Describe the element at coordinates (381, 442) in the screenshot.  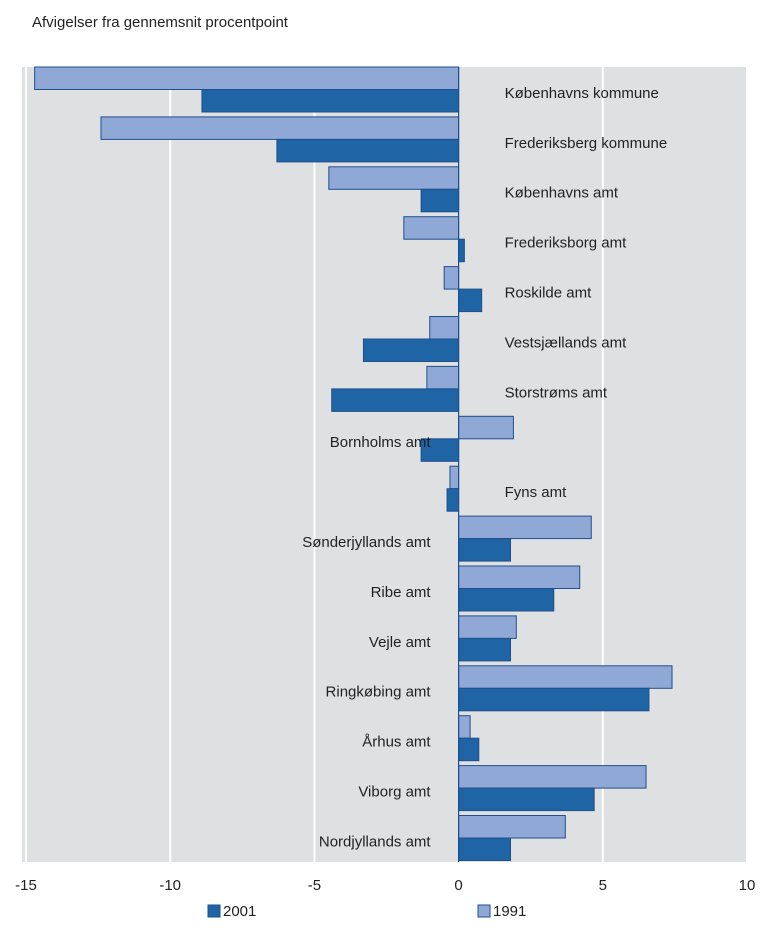
I see `category-label-7: Bornholms amt` at that location.